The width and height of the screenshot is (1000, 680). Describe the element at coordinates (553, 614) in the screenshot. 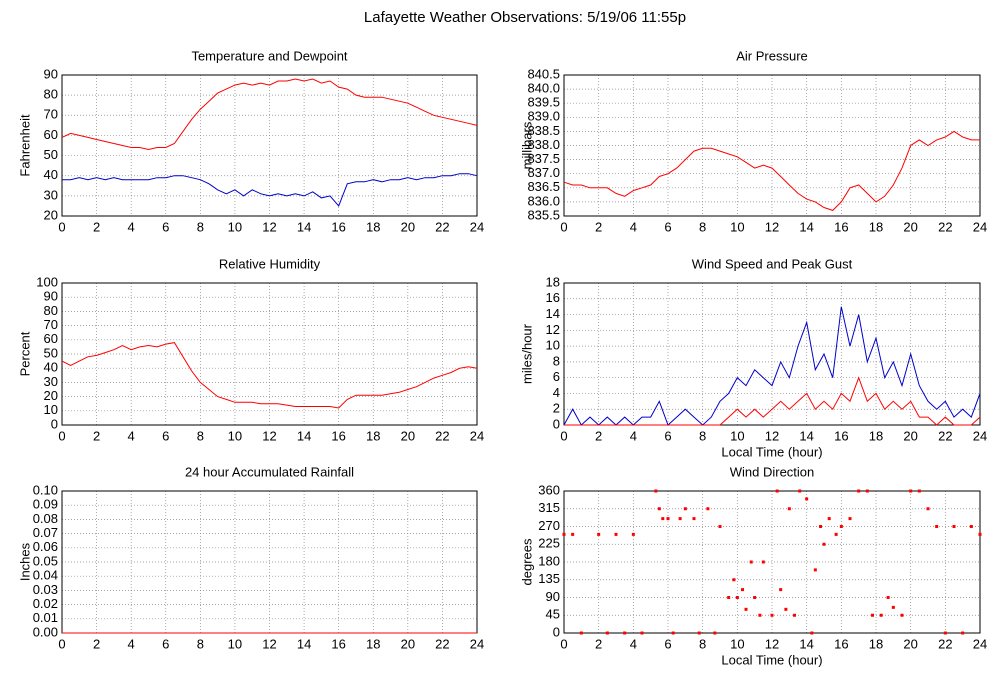

I see `y-tick-label: 45` at that location.